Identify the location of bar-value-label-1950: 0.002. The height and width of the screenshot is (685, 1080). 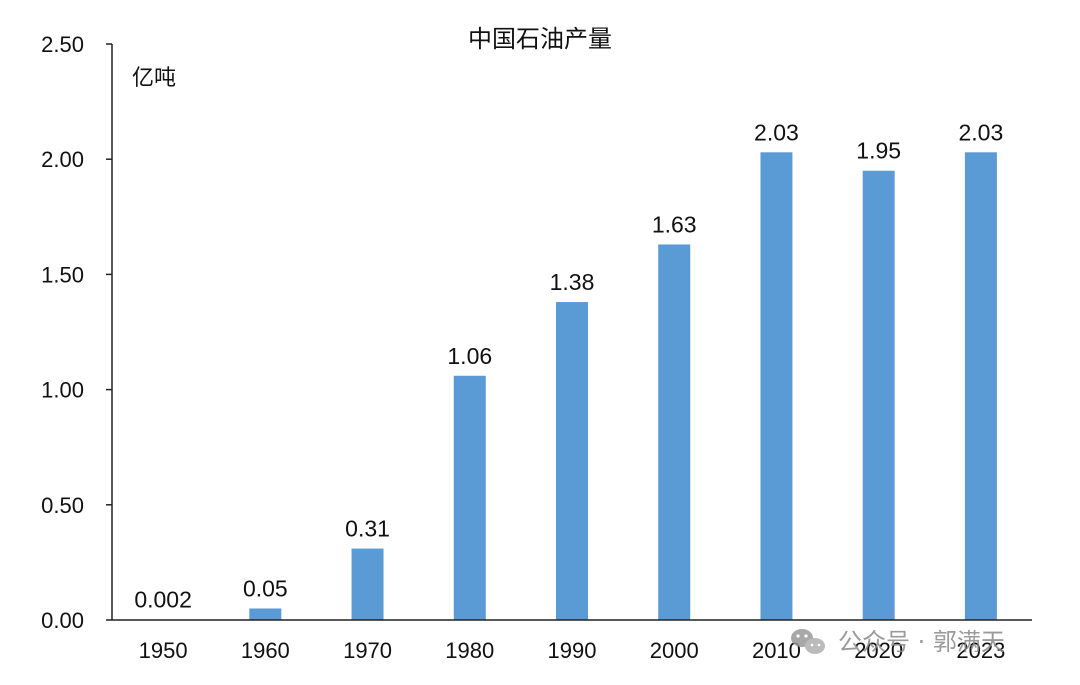
(163, 600).